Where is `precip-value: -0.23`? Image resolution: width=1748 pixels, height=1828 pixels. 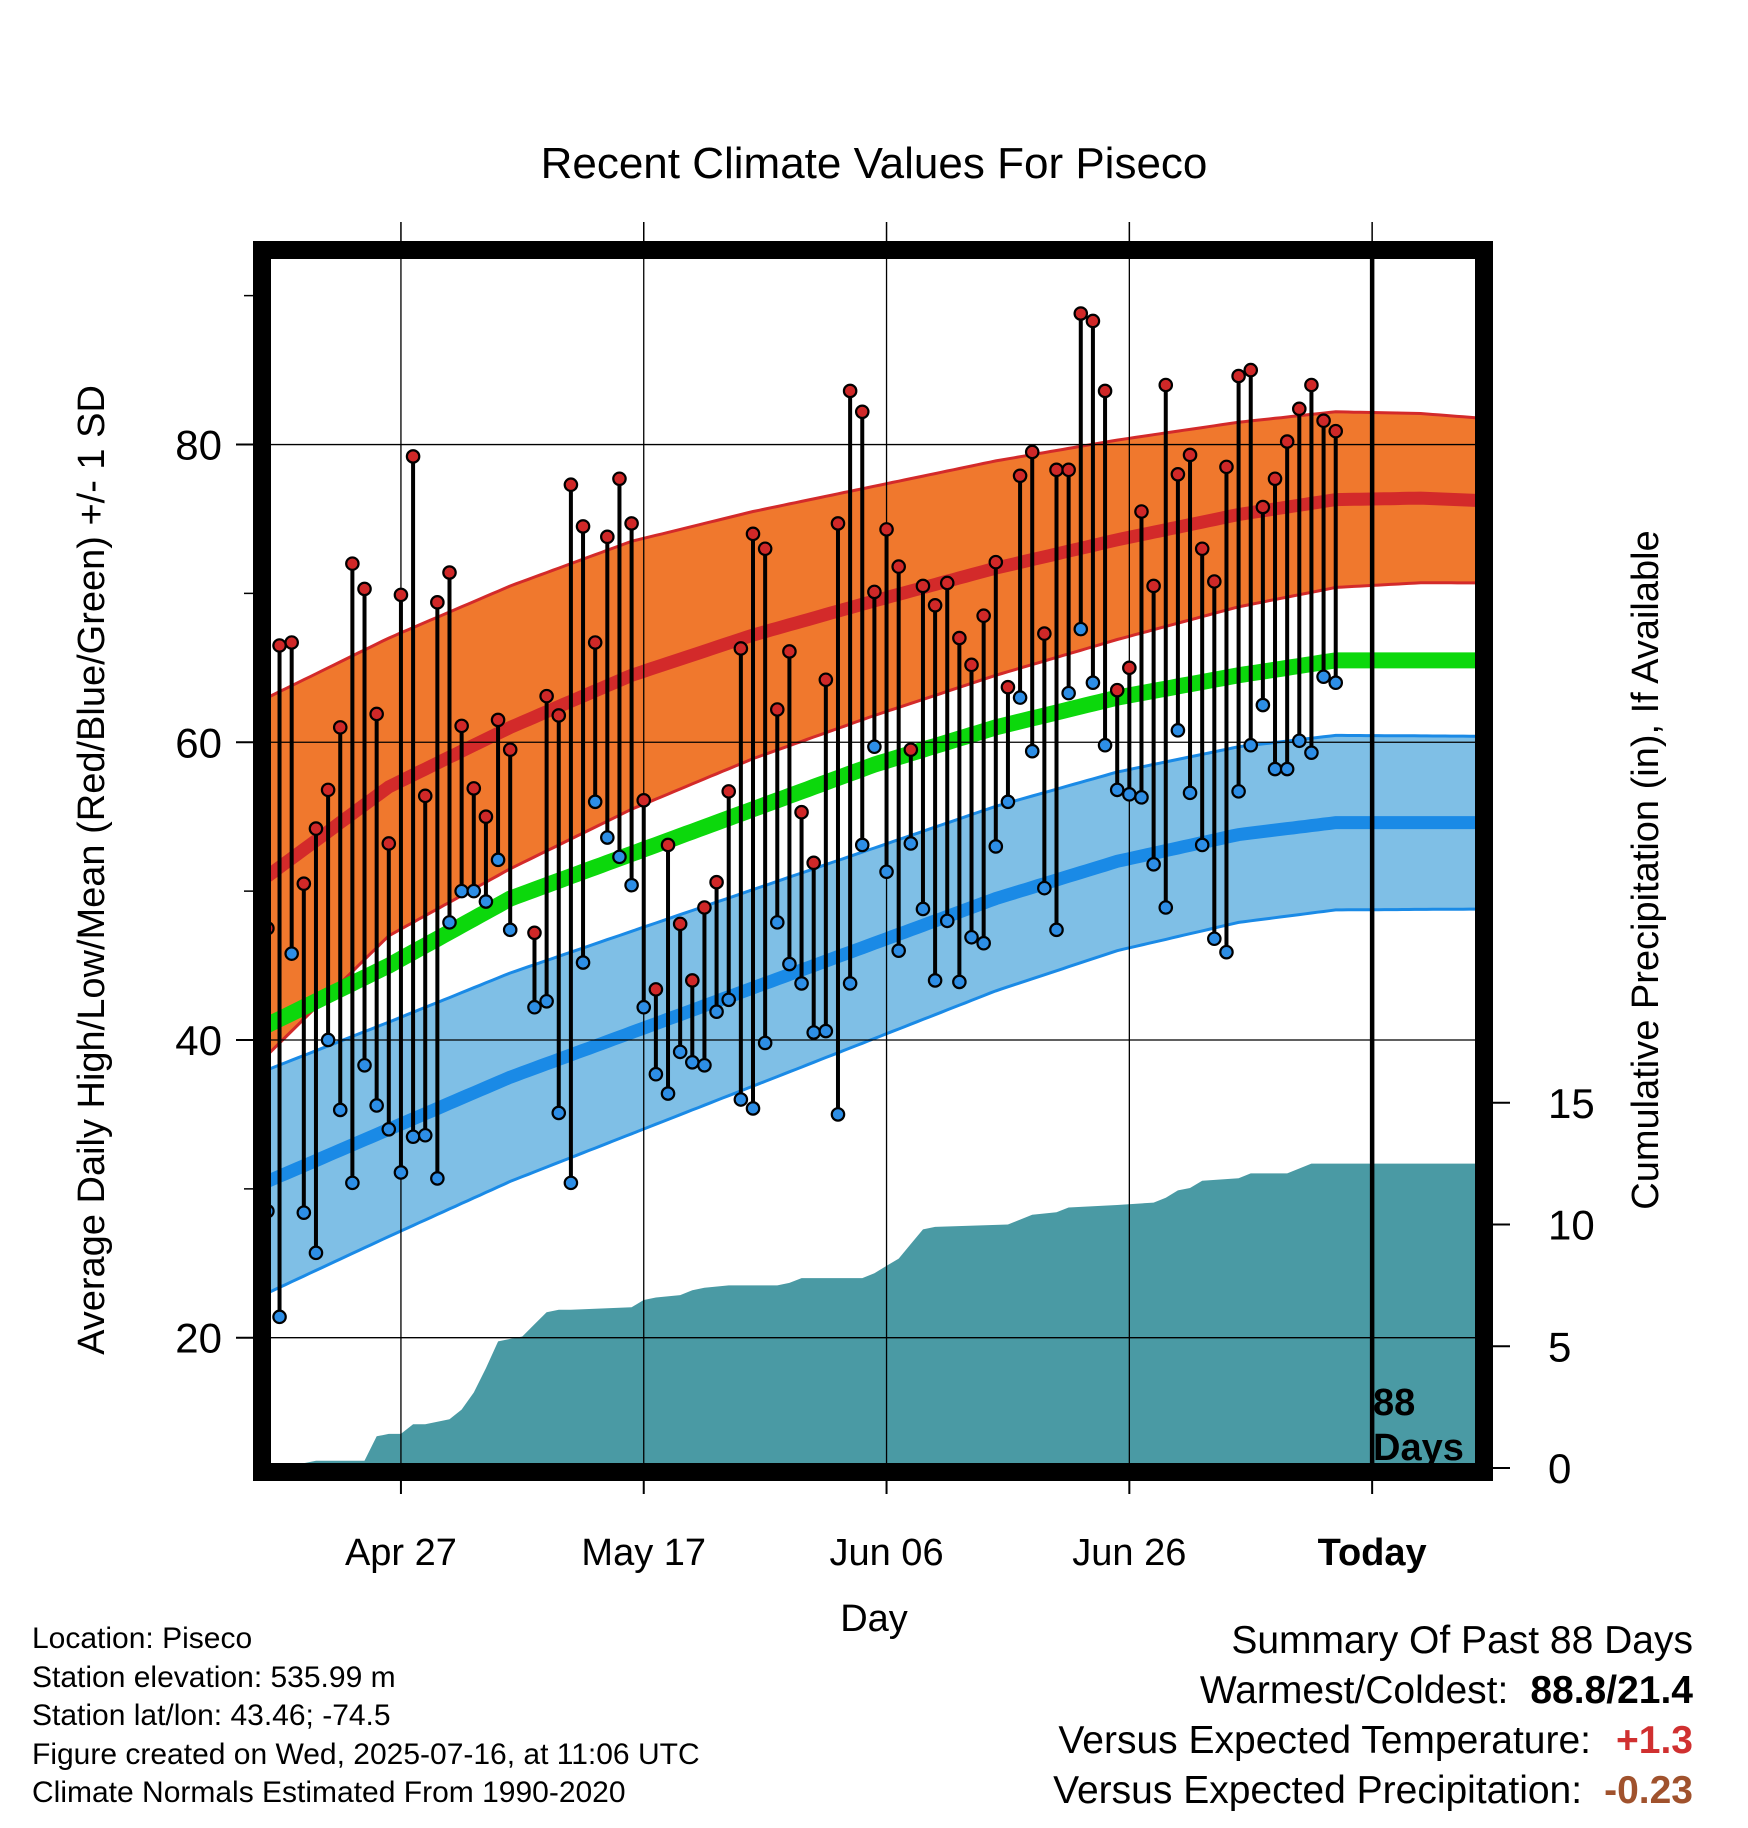
precip-value: -0.23 is located at coordinates (1648, 1790).